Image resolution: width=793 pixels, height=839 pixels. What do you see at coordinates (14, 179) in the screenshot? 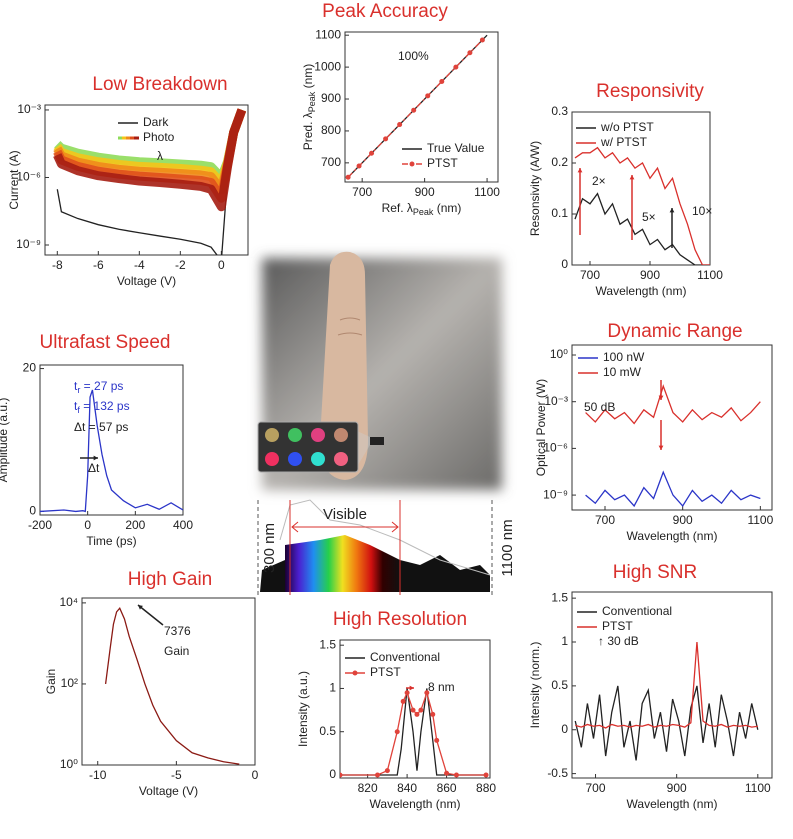
I see `y-axis-label: Current (A)` at bounding box center [14, 179].